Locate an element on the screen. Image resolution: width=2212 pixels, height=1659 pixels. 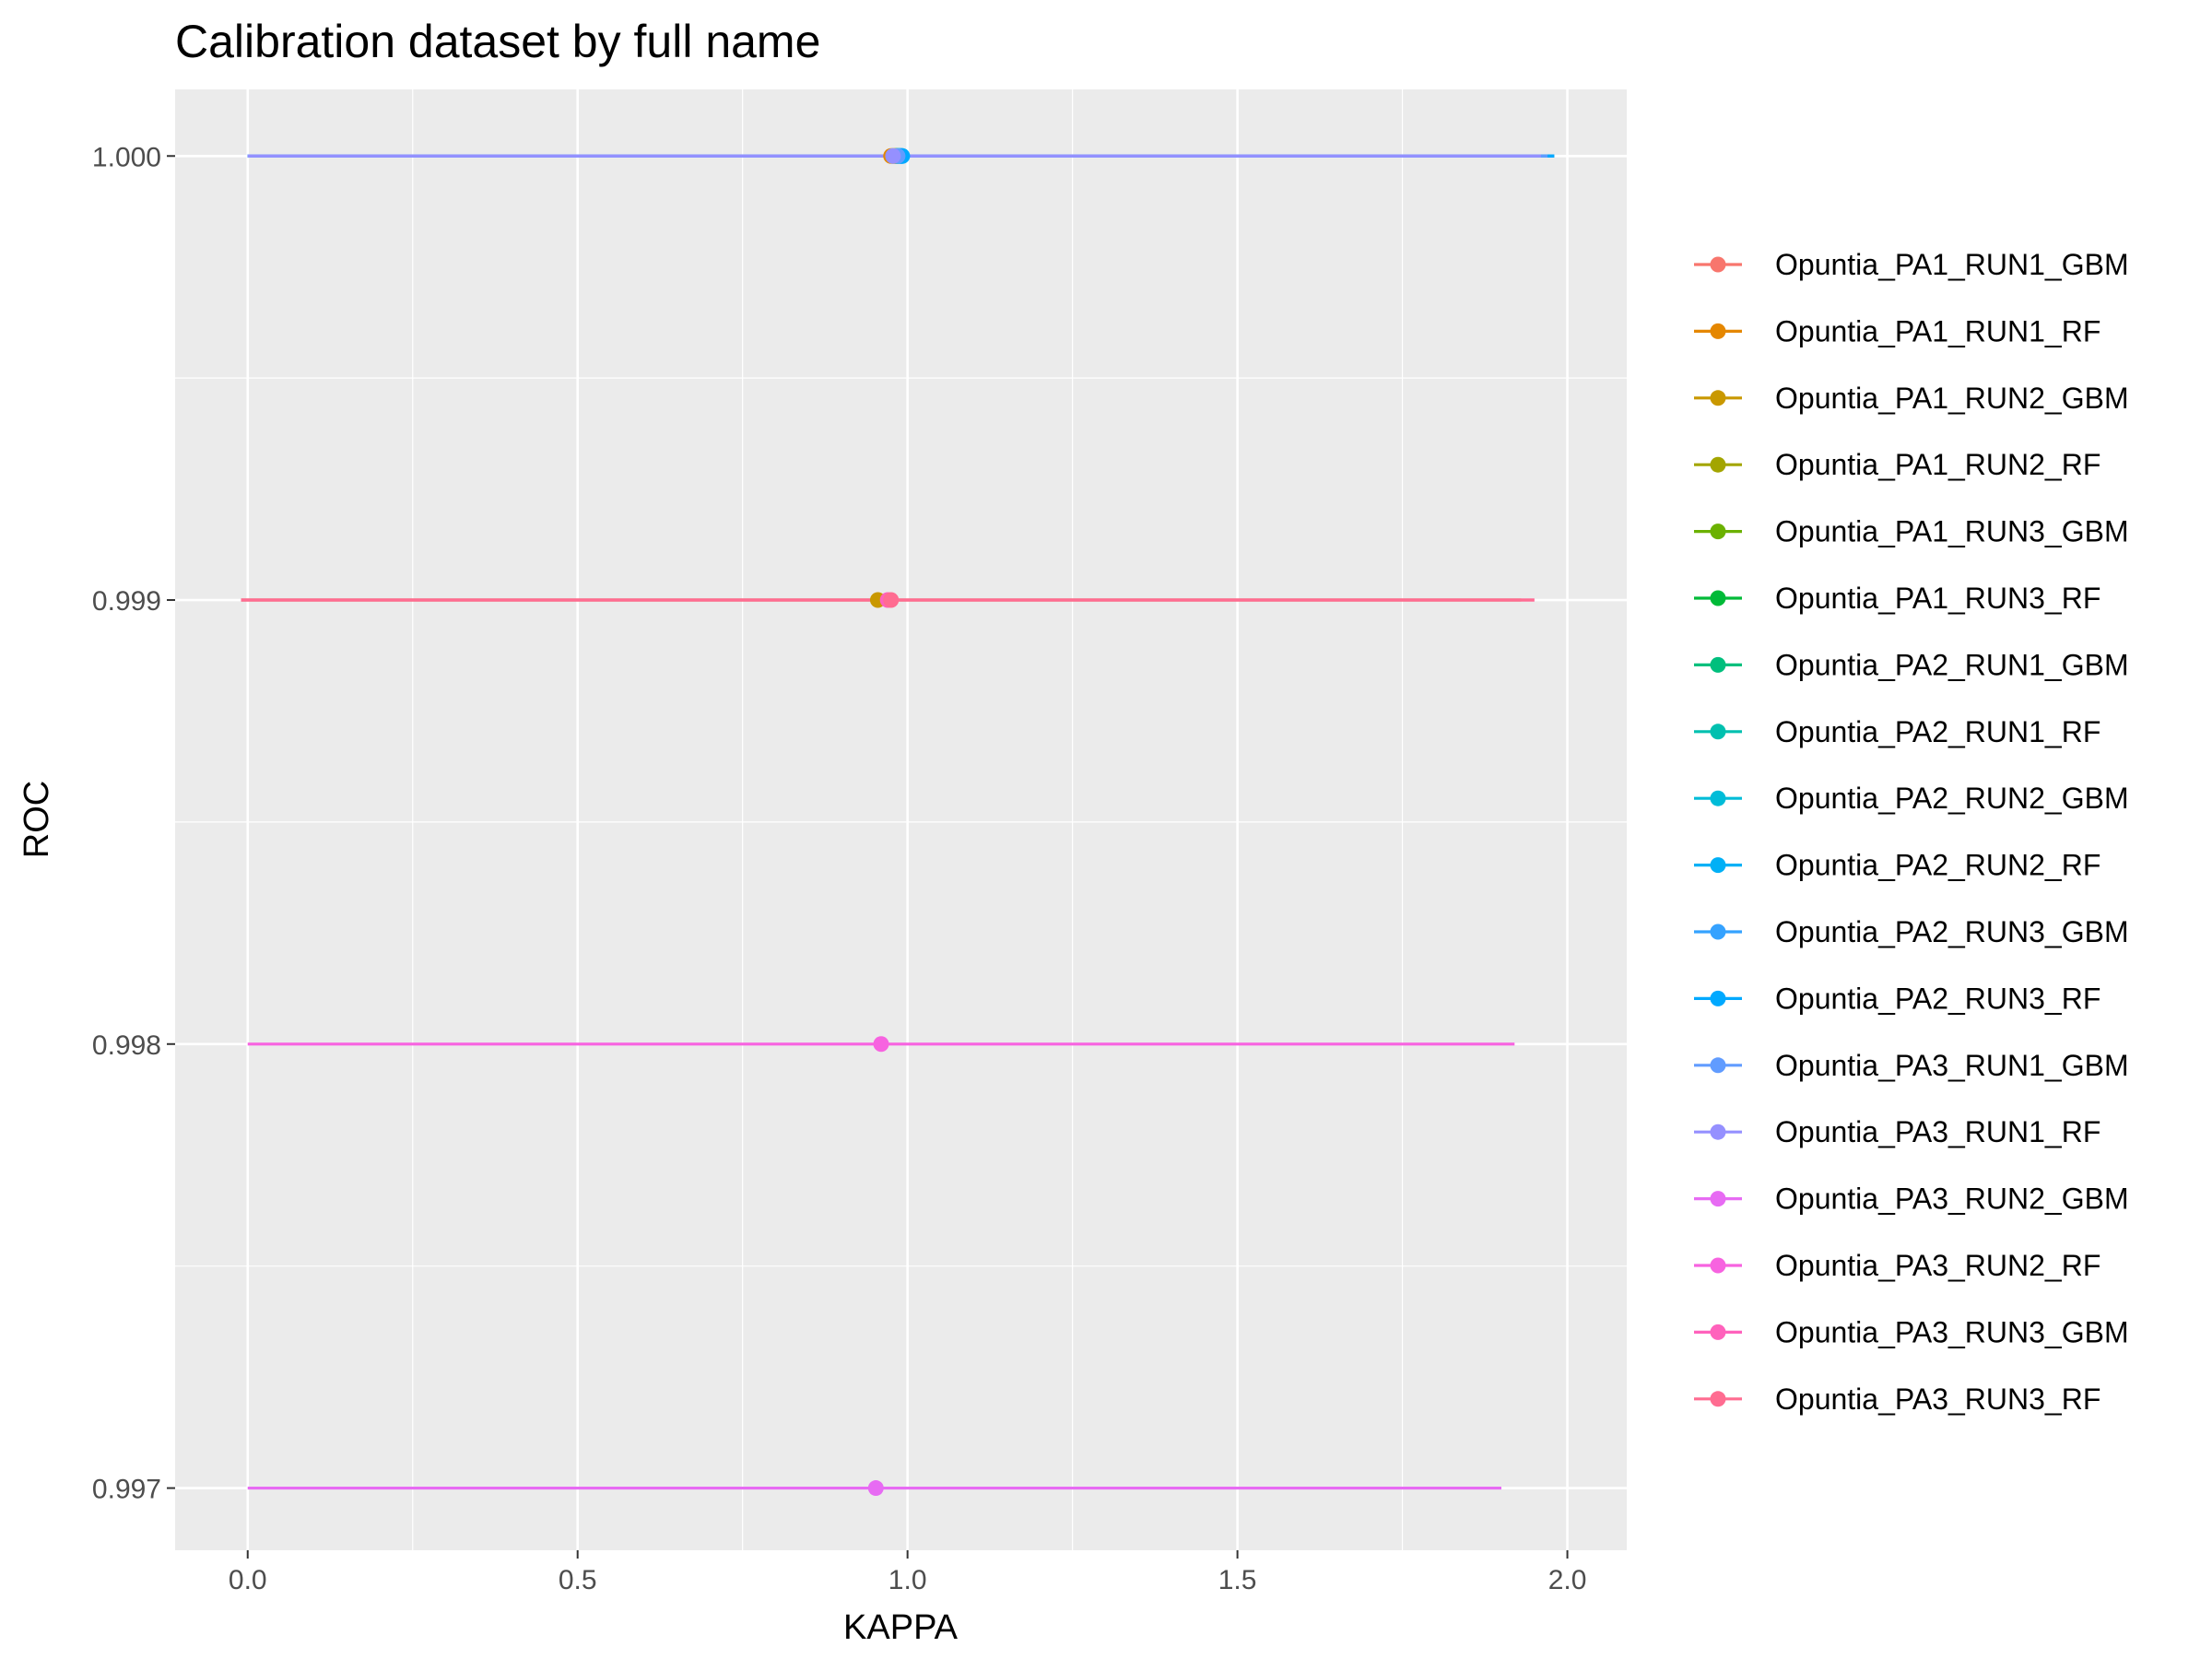
y-tick-label: 0.998 is located at coordinates (126, 1045).